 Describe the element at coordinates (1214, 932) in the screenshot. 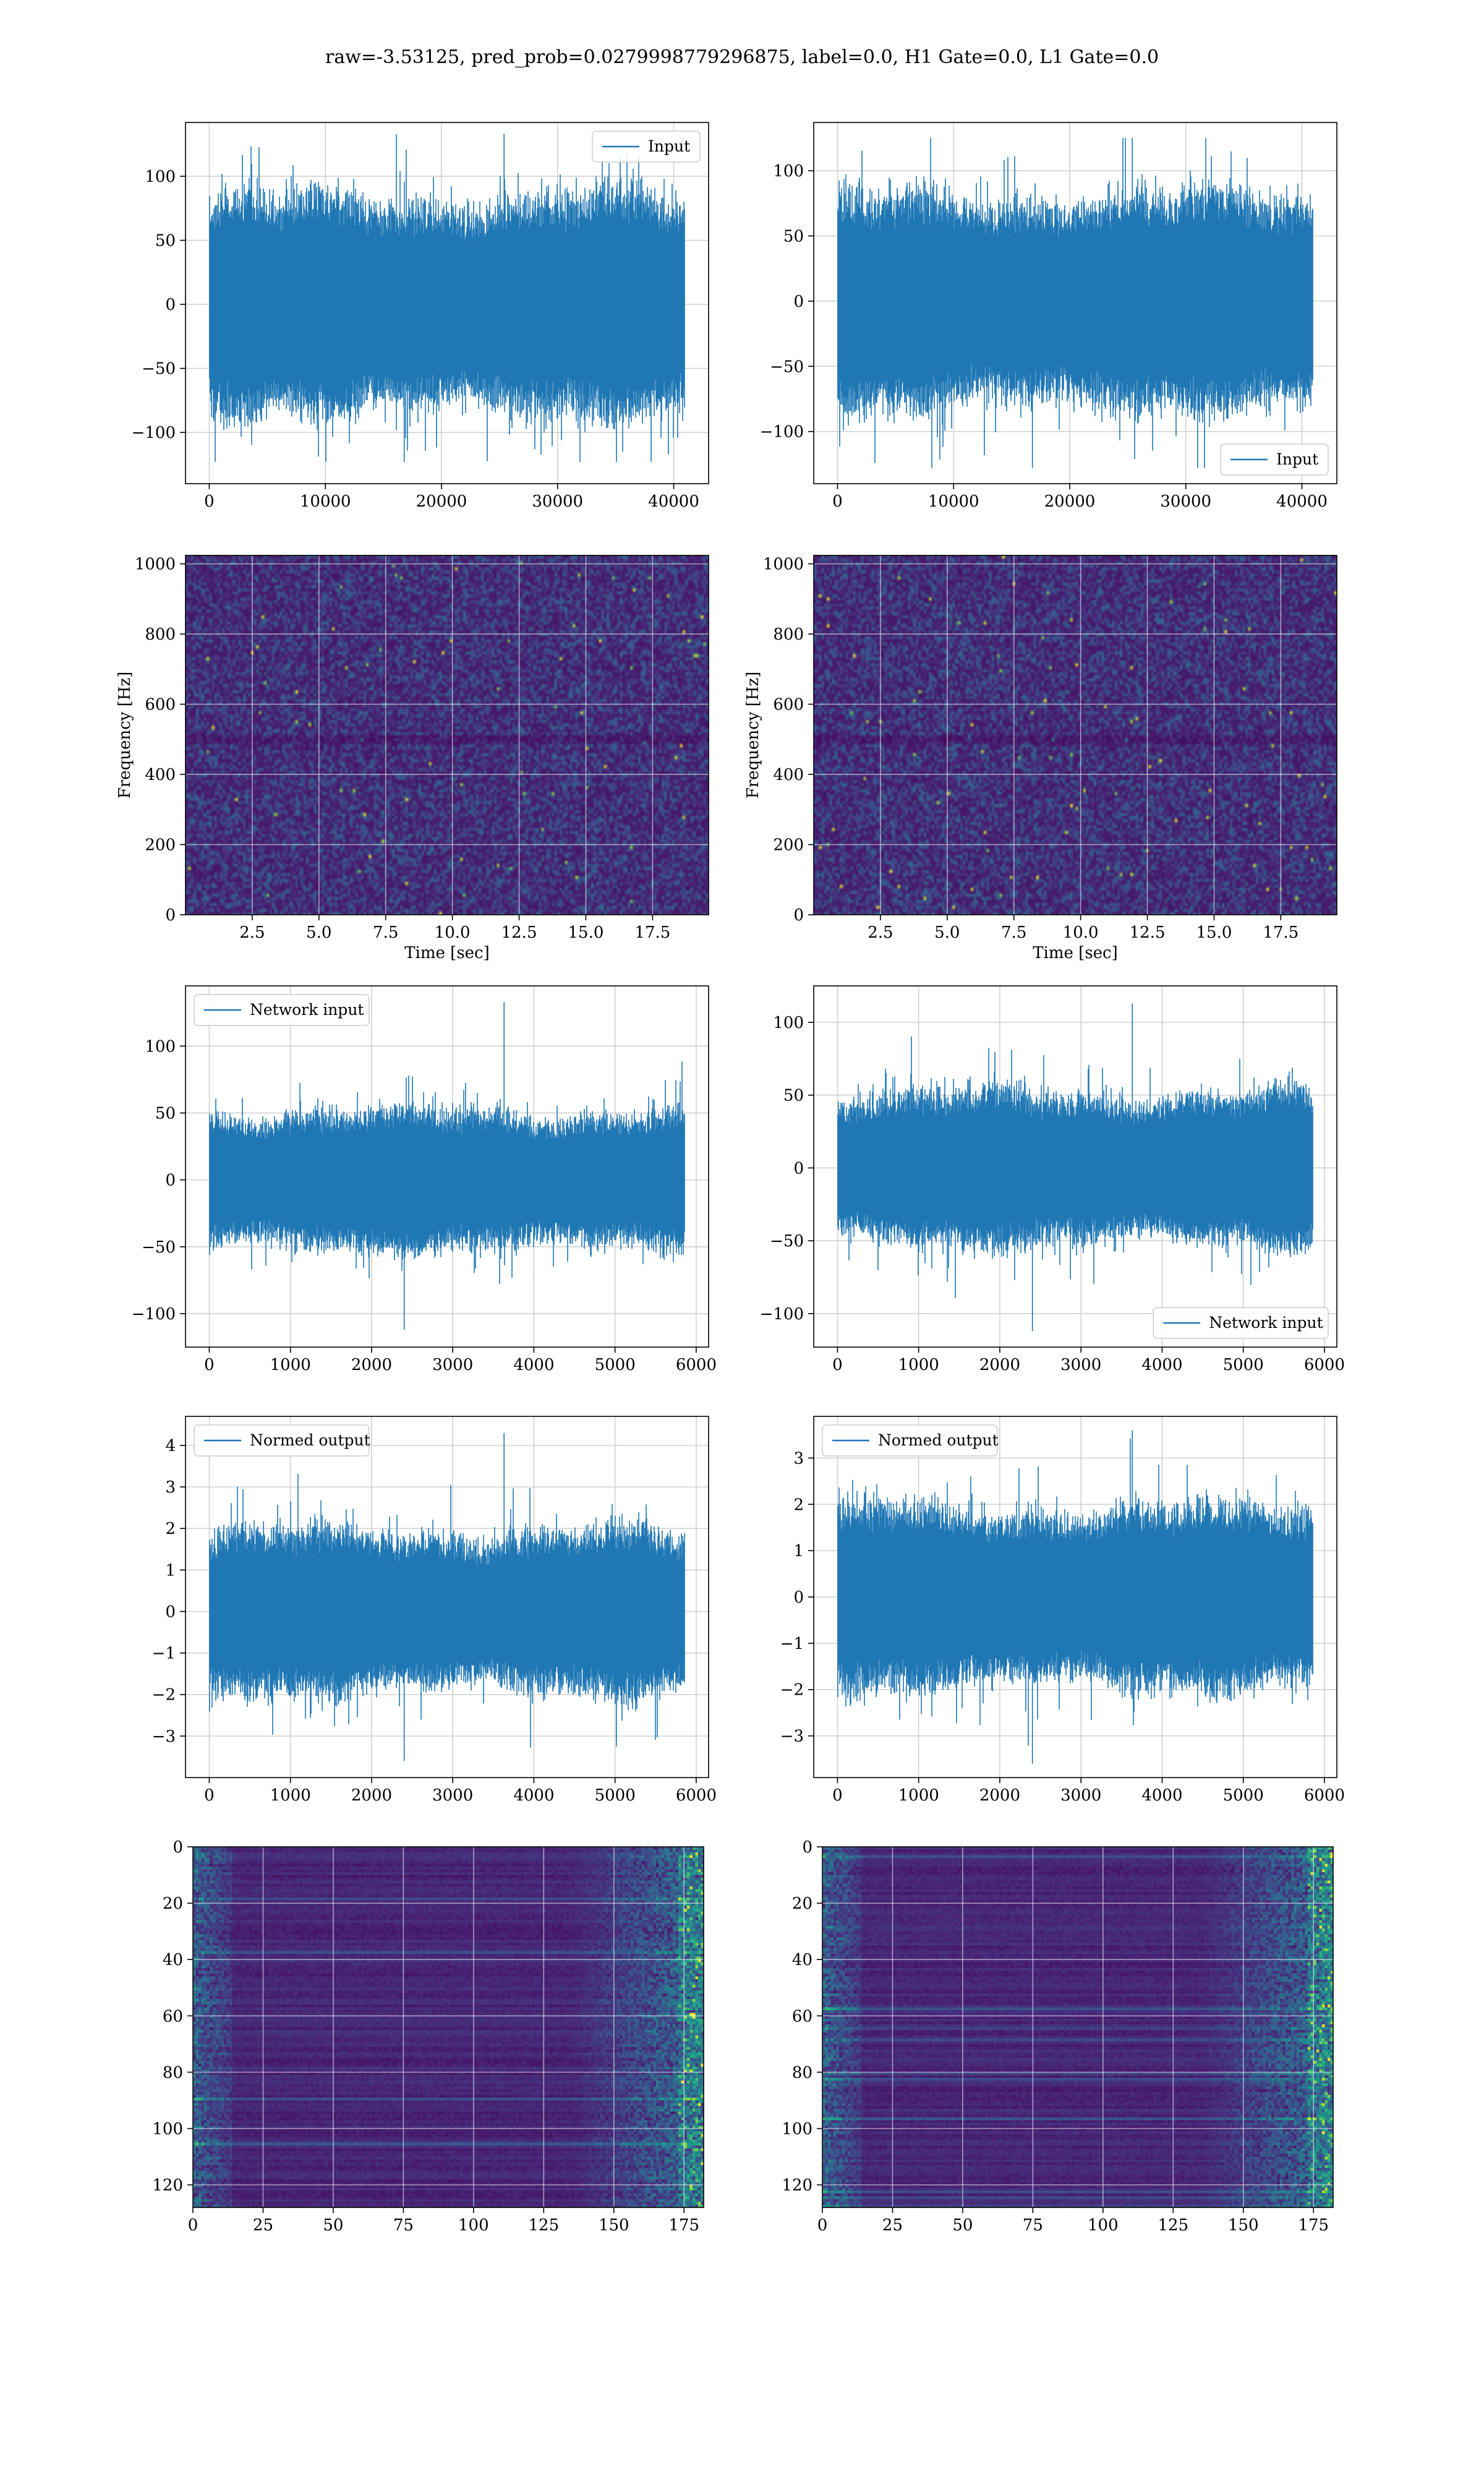

I see `x-tick-label: 15.0` at that location.